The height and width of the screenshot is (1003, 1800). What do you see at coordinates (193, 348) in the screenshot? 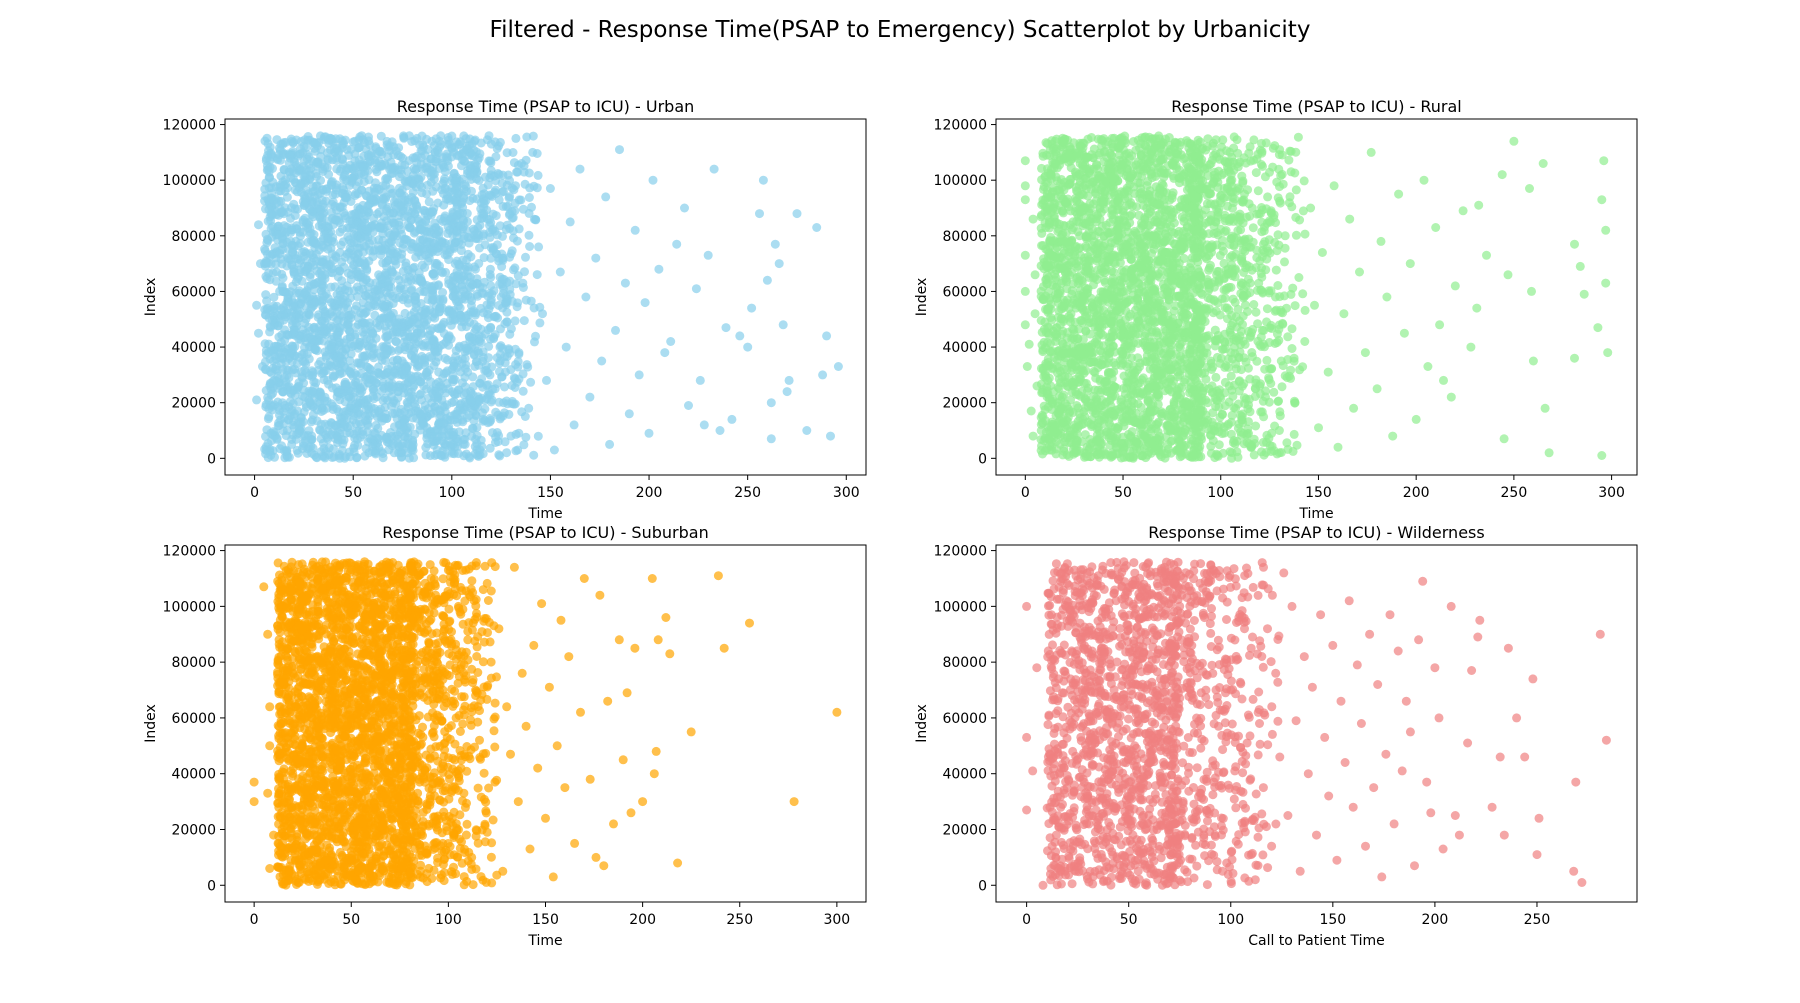
I see `y-tick-label: 40000` at bounding box center [193, 348].